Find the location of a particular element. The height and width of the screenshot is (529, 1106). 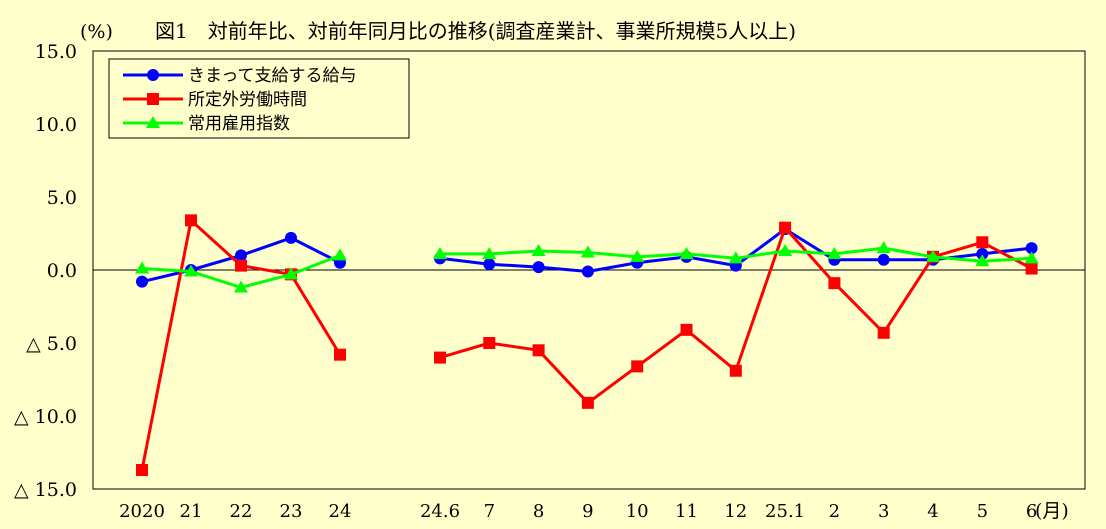

x-tick-label: 7 is located at coordinates (489, 511).